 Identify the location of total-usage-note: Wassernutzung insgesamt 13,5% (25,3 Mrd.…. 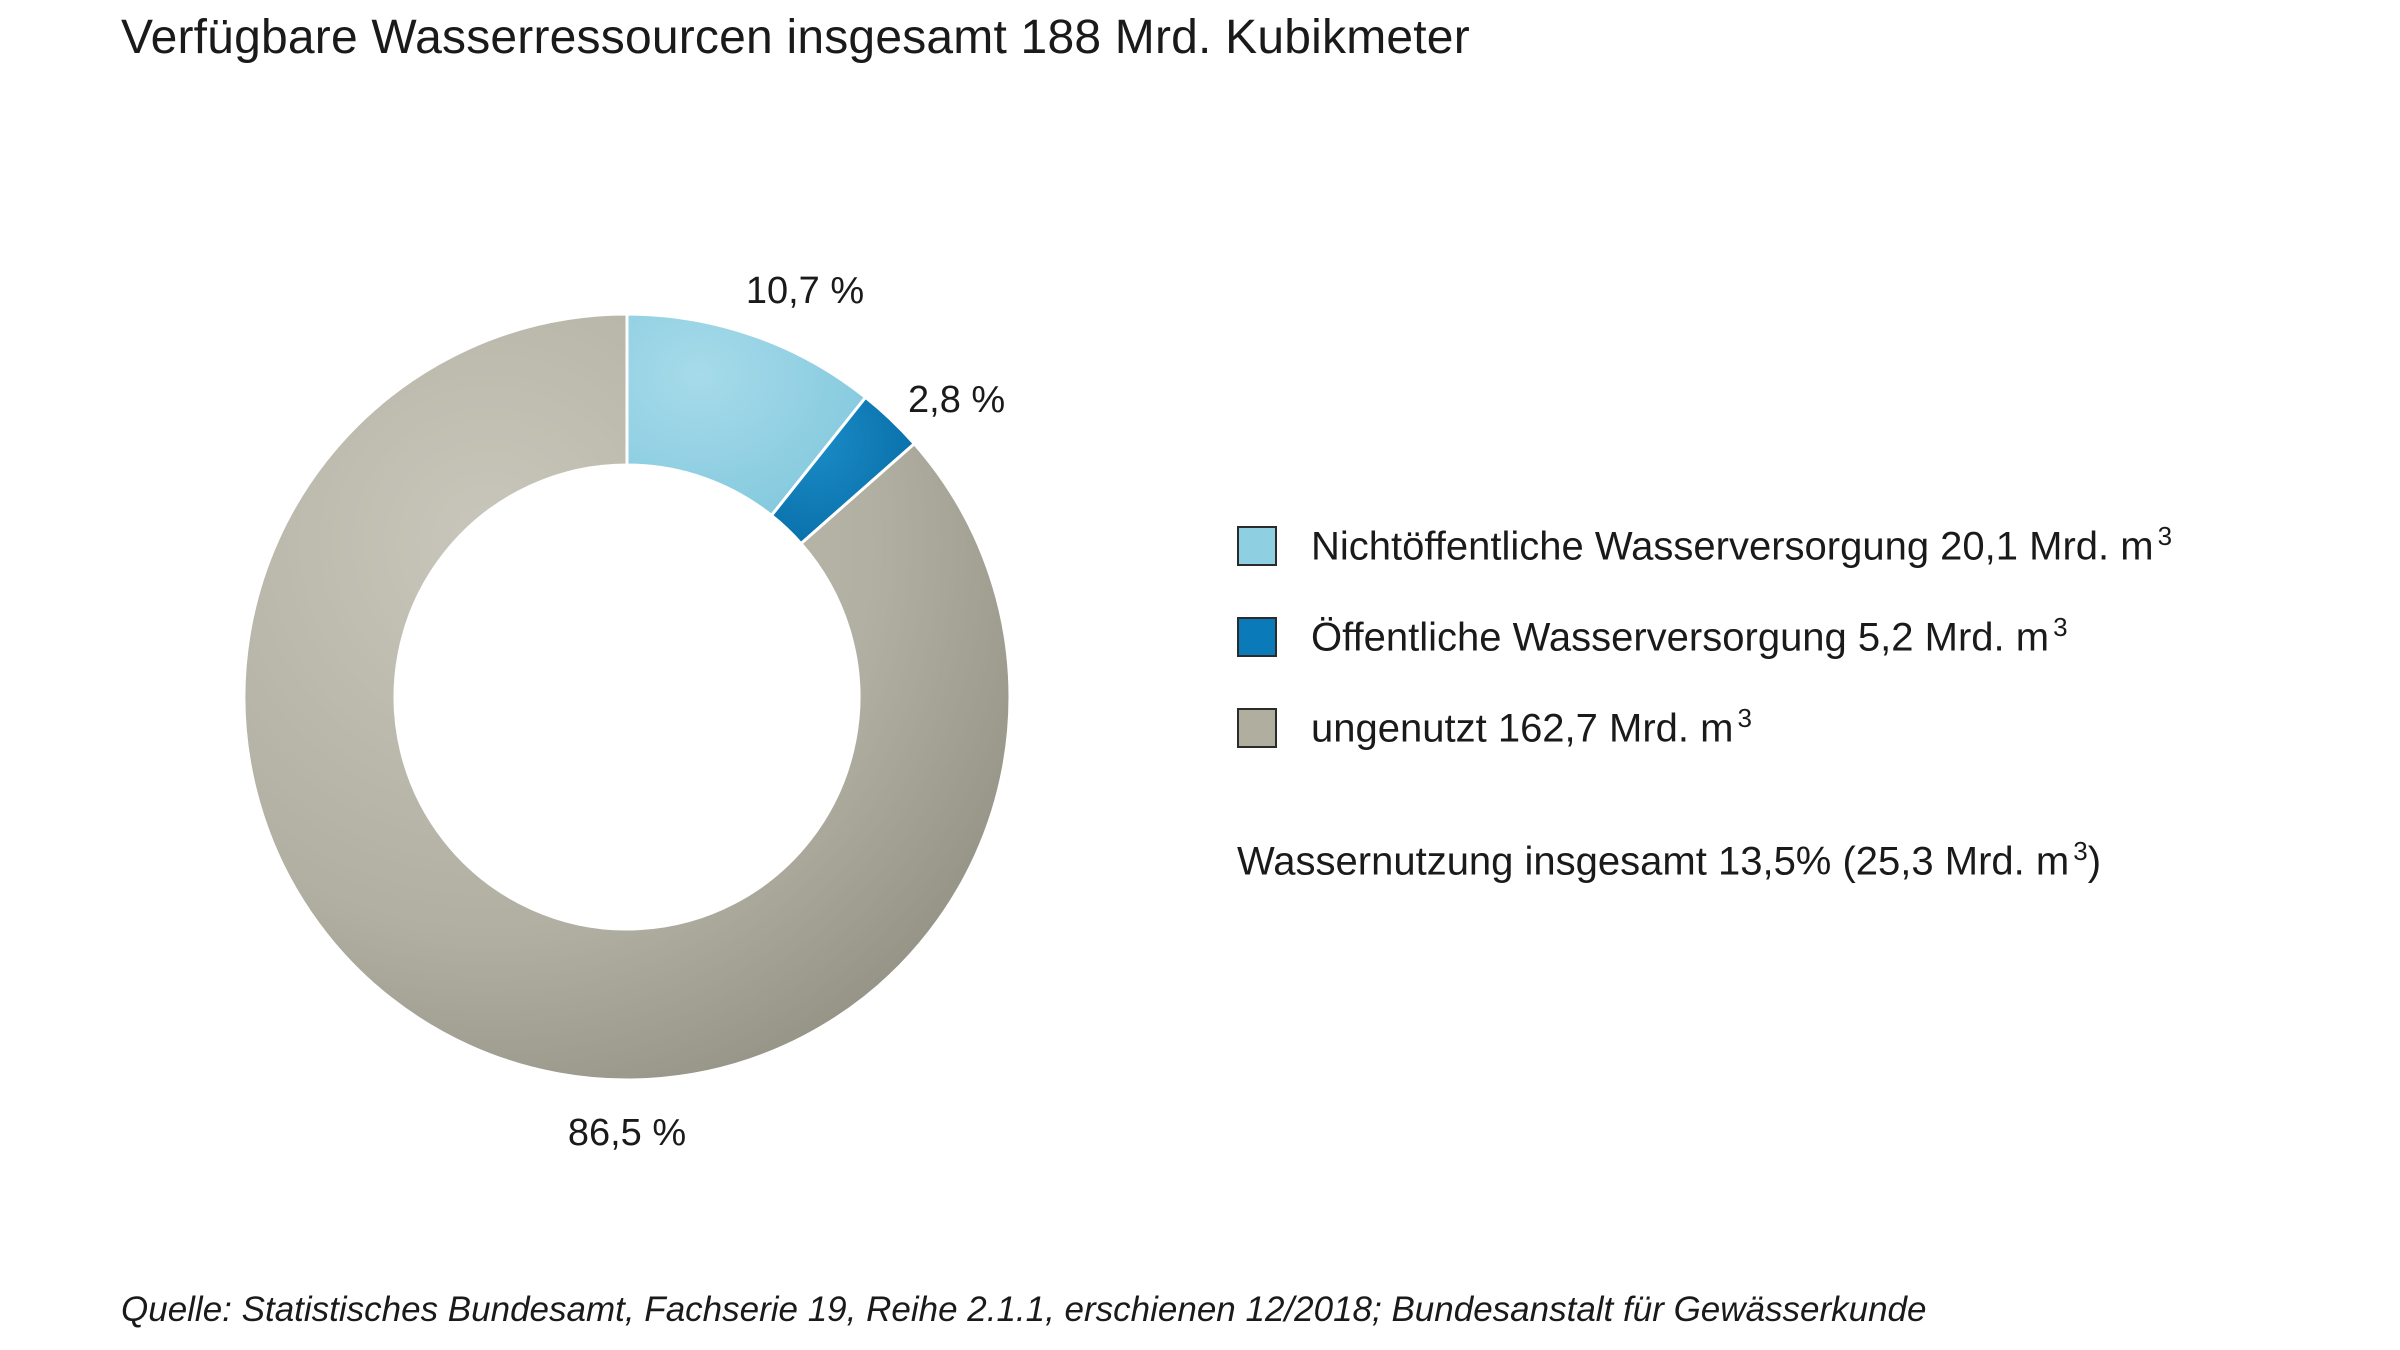
(1669, 860).